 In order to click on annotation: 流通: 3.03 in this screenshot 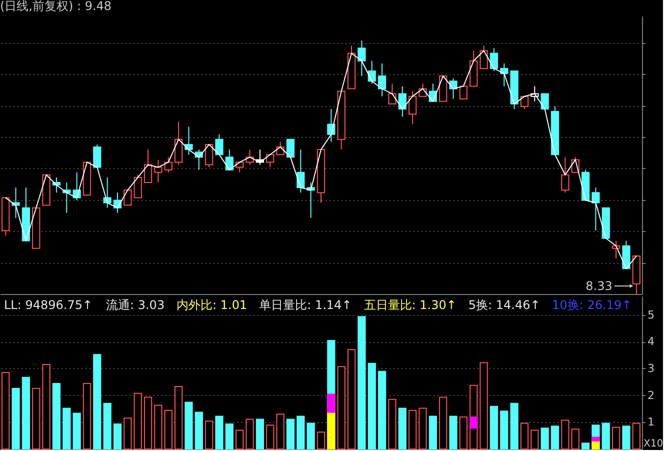, I will do `click(135, 305)`.